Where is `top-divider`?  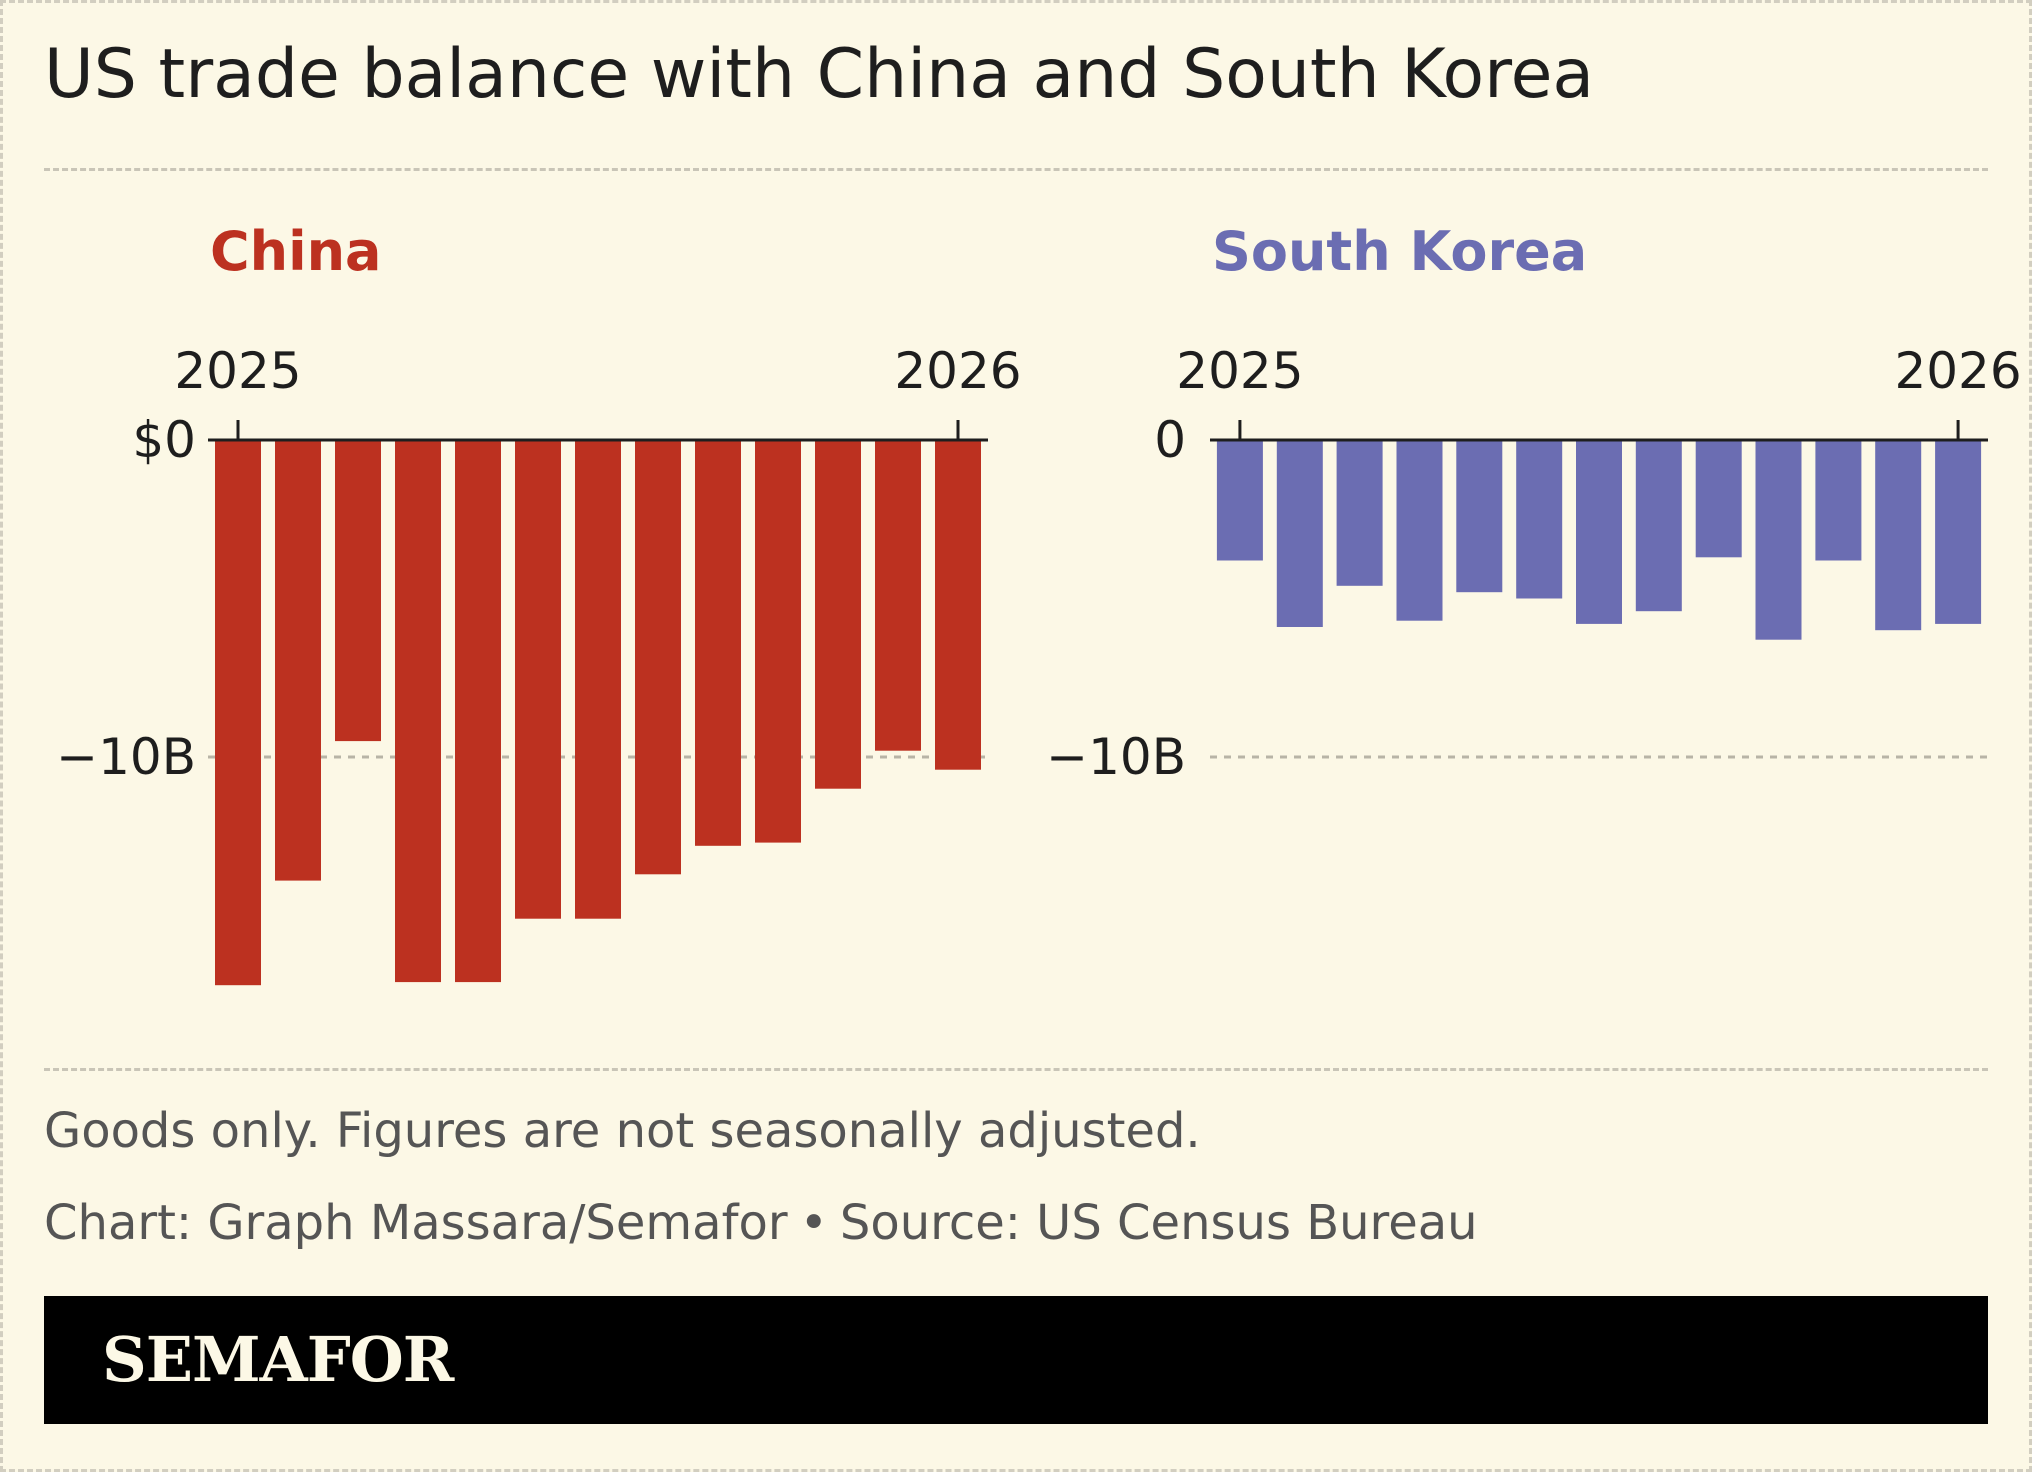
top-divider is located at coordinates (1016, 169).